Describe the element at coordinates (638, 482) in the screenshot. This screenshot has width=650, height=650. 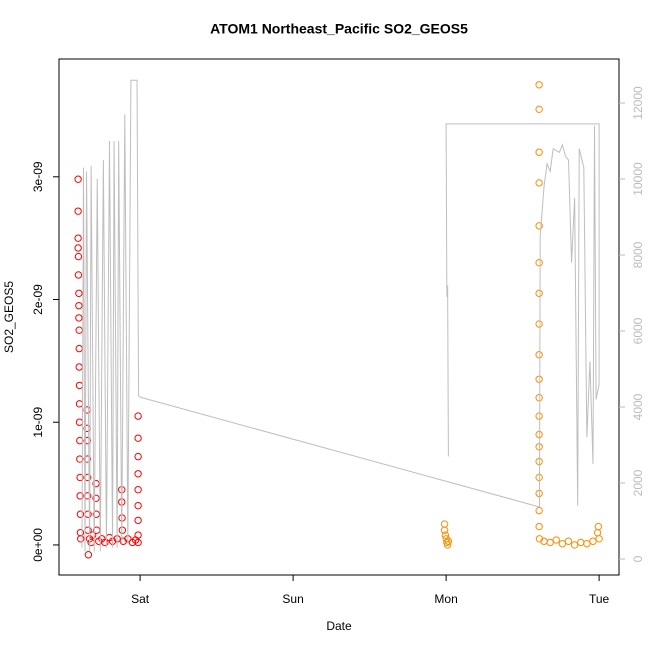
I see `y2-tick-label: 2000` at that location.